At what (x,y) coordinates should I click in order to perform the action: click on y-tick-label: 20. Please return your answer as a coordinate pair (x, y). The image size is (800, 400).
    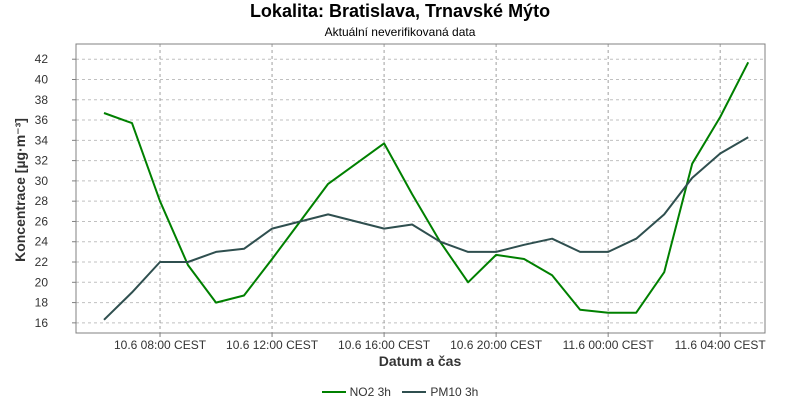
    Looking at the image, I should click on (42, 282).